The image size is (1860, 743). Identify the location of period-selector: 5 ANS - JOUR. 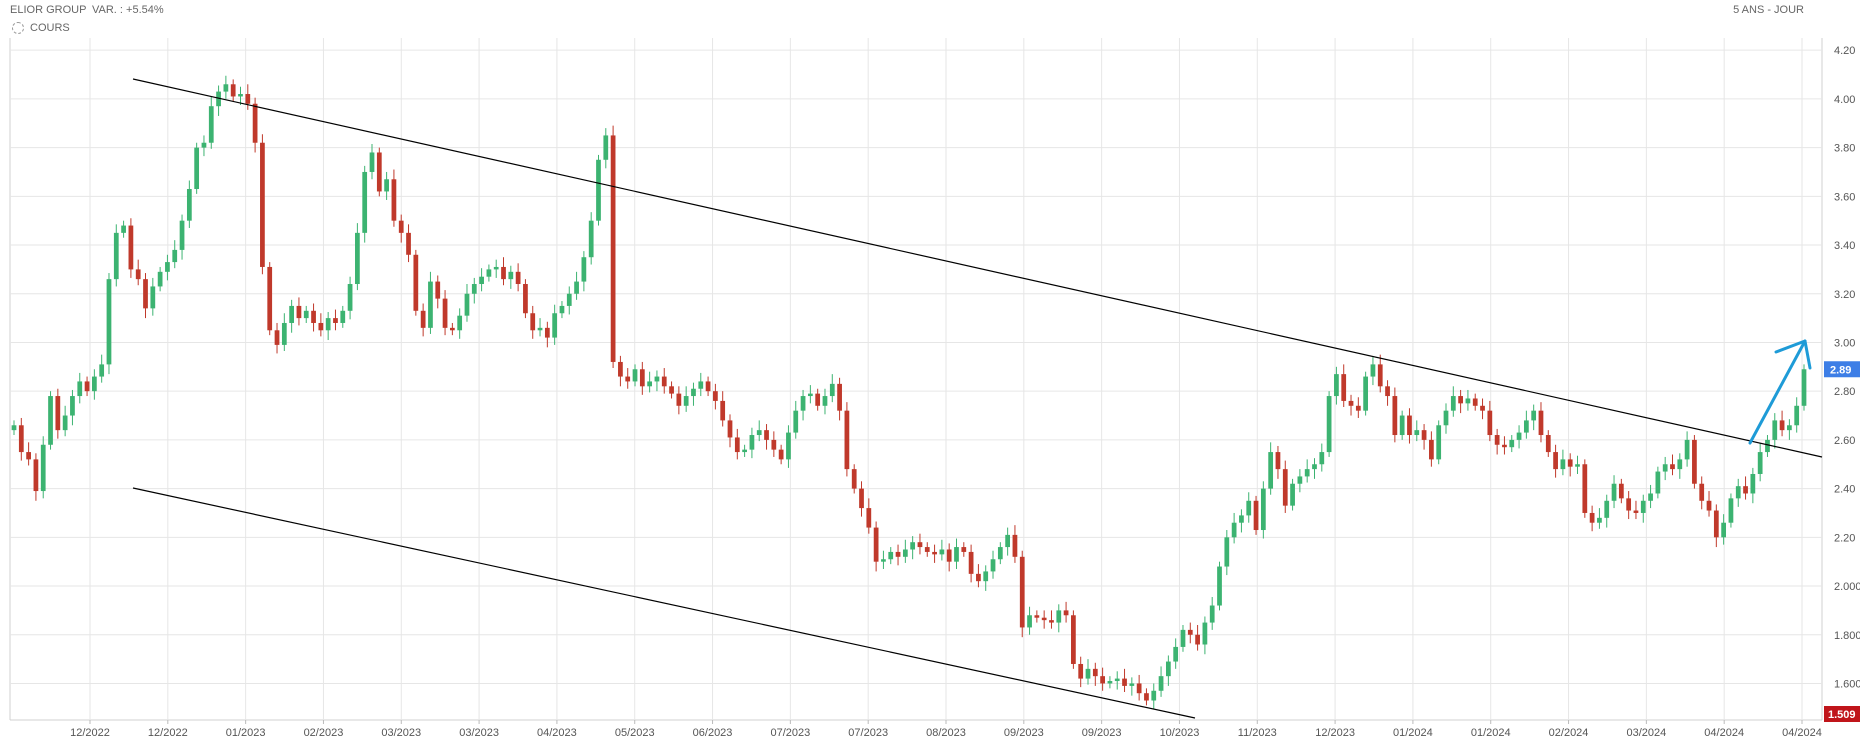
(1768, 10).